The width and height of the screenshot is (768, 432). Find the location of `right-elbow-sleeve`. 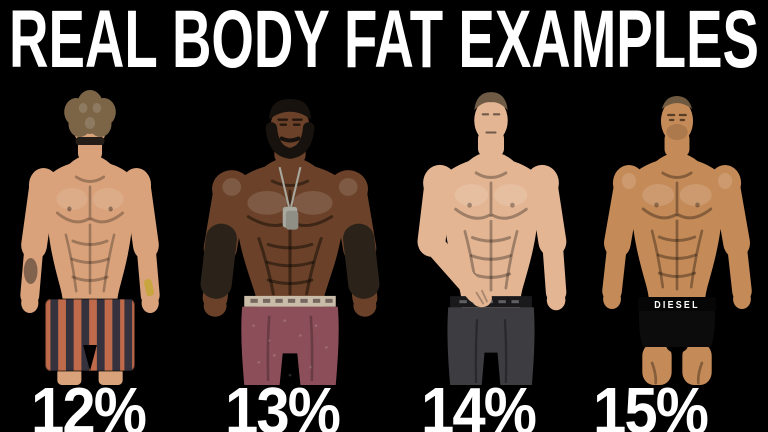

right-elbow-sleeve is located at coordinates (361, 261).